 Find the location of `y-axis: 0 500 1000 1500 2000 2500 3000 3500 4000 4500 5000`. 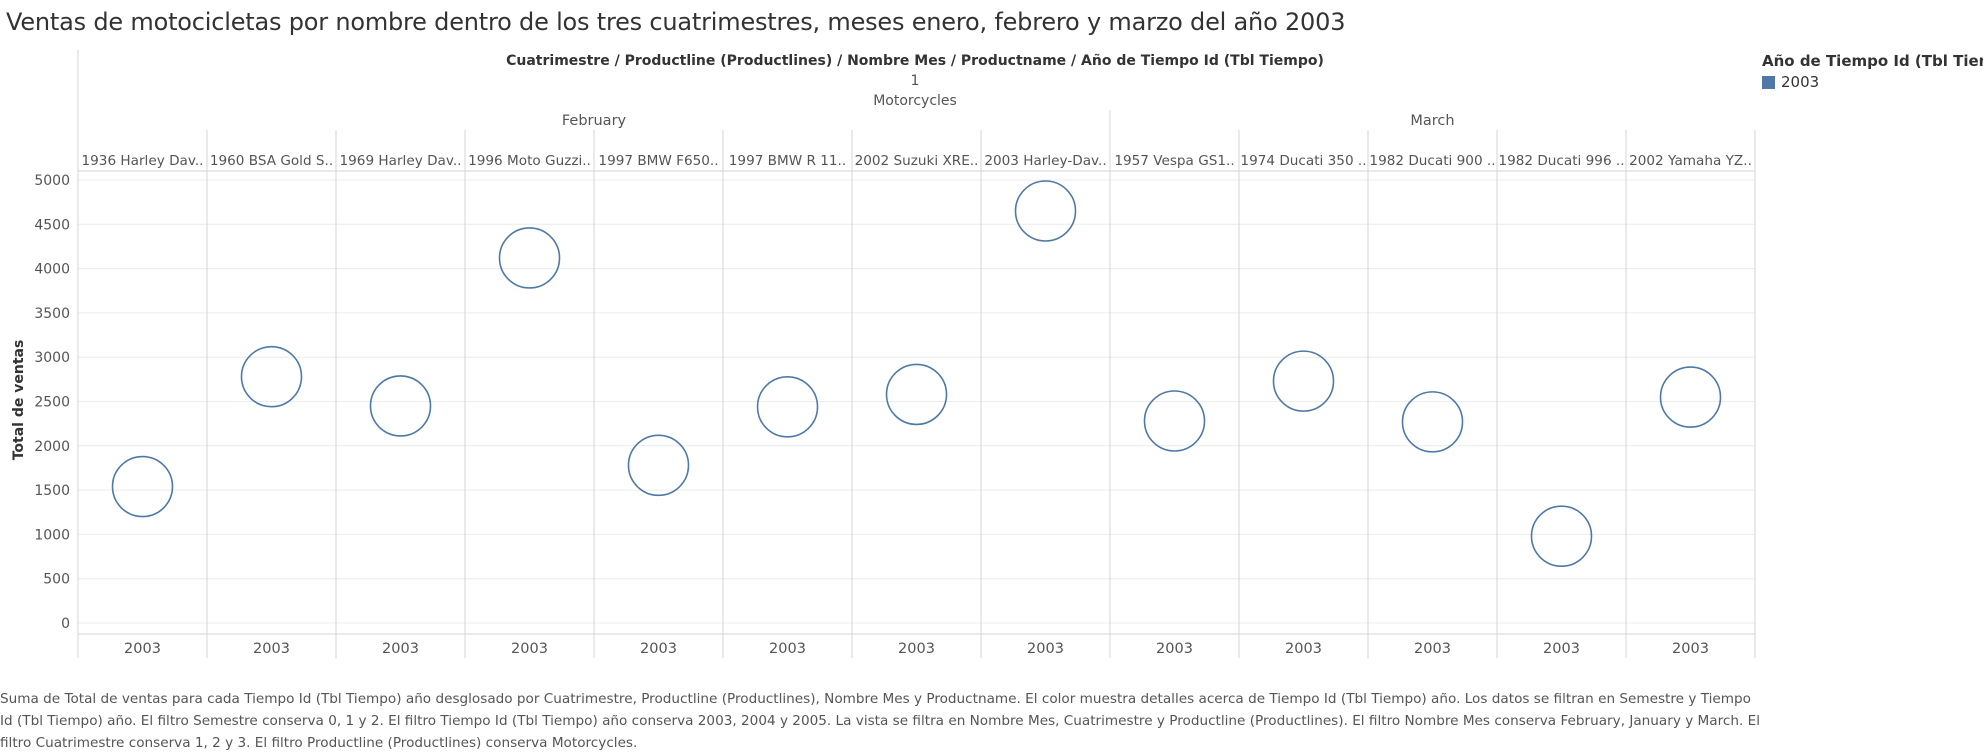

y-axis: 0 500 1000 1500 2000 2500 3000 3500 4000 4500 5000 is located at coordinates (52, 402).